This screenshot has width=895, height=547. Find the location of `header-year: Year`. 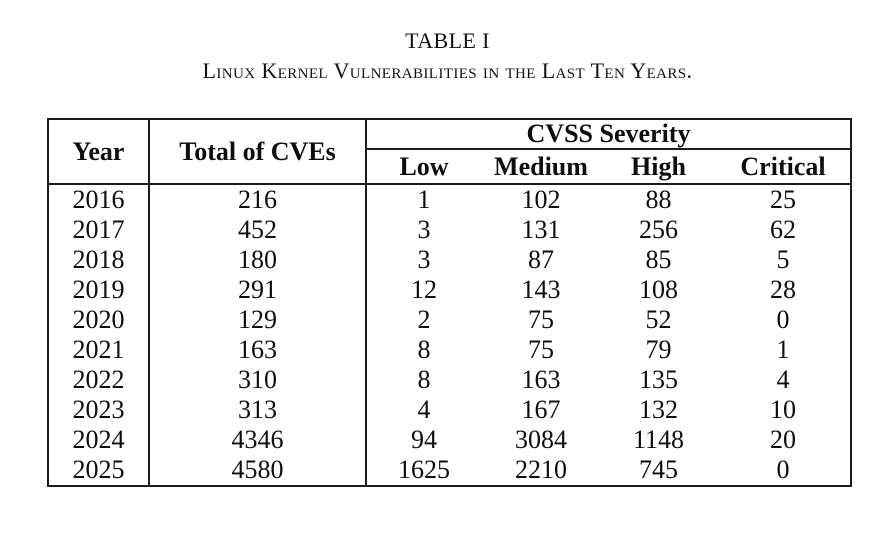

header-year: Year is located at coordinates (99, 152).